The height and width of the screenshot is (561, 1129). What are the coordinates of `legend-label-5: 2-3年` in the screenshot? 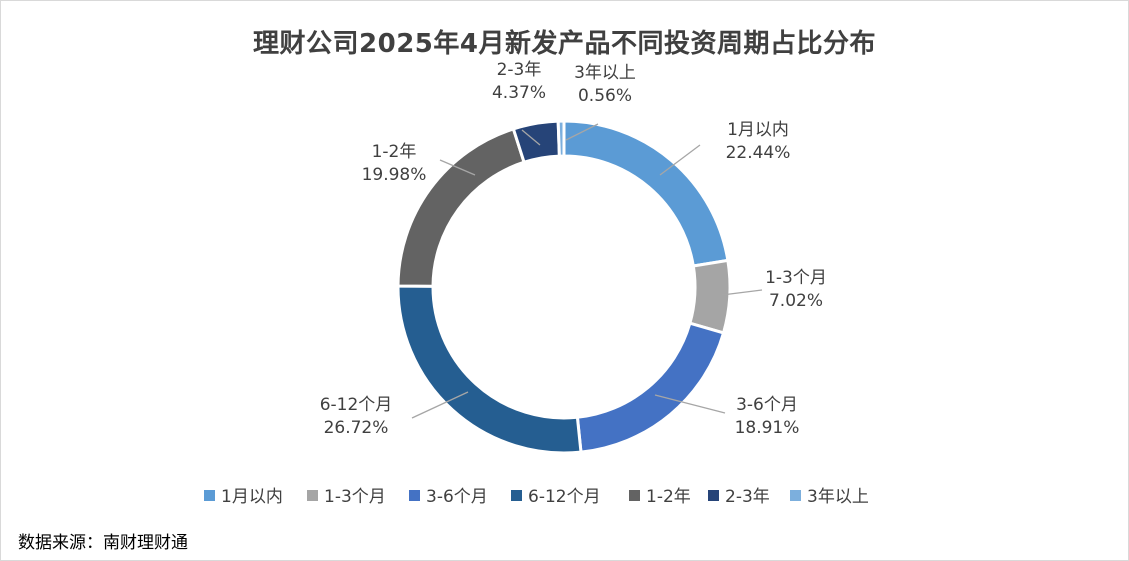 It's located at (747, 497).